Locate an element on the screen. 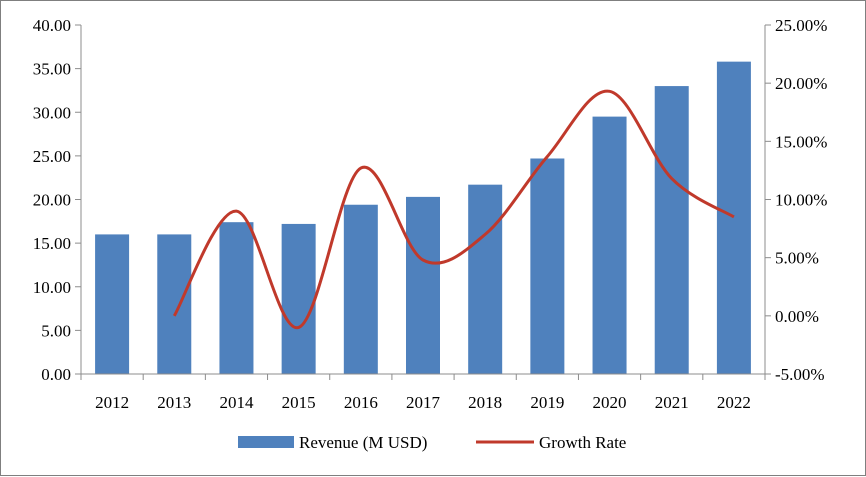  y-left-tick-label: 20.00 is located at coordinates (52, 200).